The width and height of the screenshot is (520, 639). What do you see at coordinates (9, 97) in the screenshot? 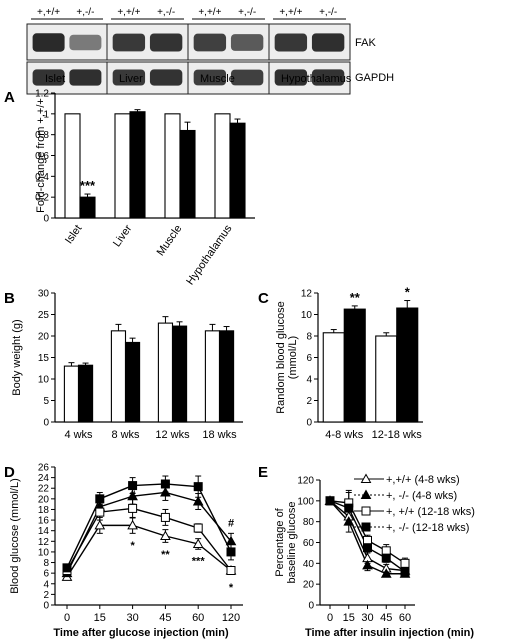
I see `panel-label: A` at bounding box center [9, 97].